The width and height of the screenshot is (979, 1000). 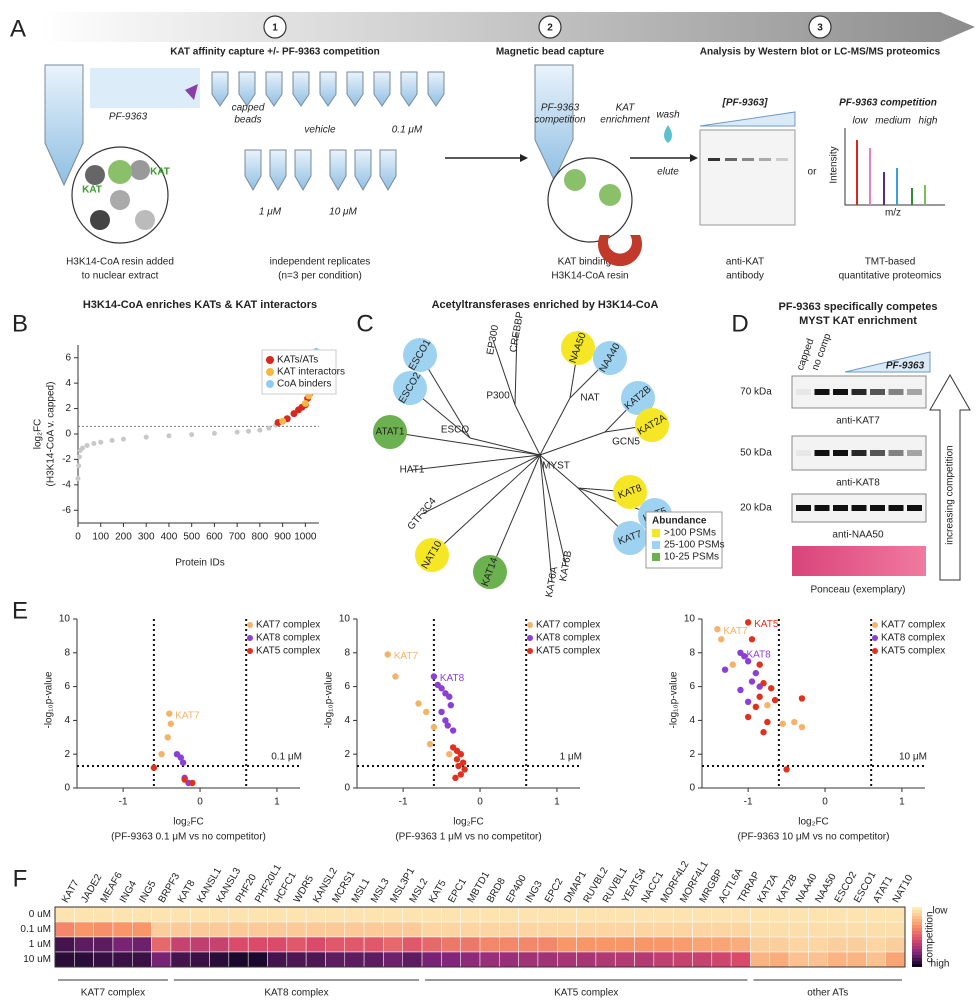 I want to click on leaf-label: CREBBP, so click(x=517, y=331).